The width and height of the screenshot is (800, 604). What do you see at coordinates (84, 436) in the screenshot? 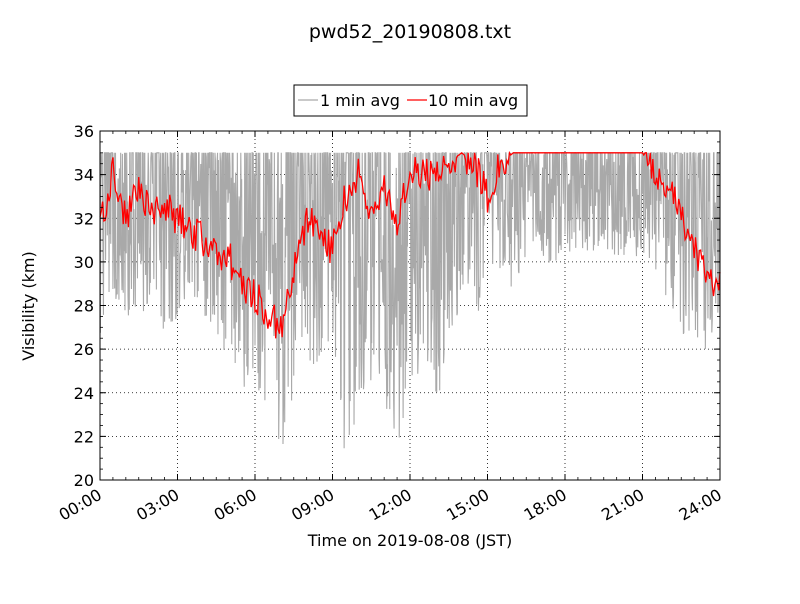
I see `y-tick-label: 22` at bounding box center [84, 436].